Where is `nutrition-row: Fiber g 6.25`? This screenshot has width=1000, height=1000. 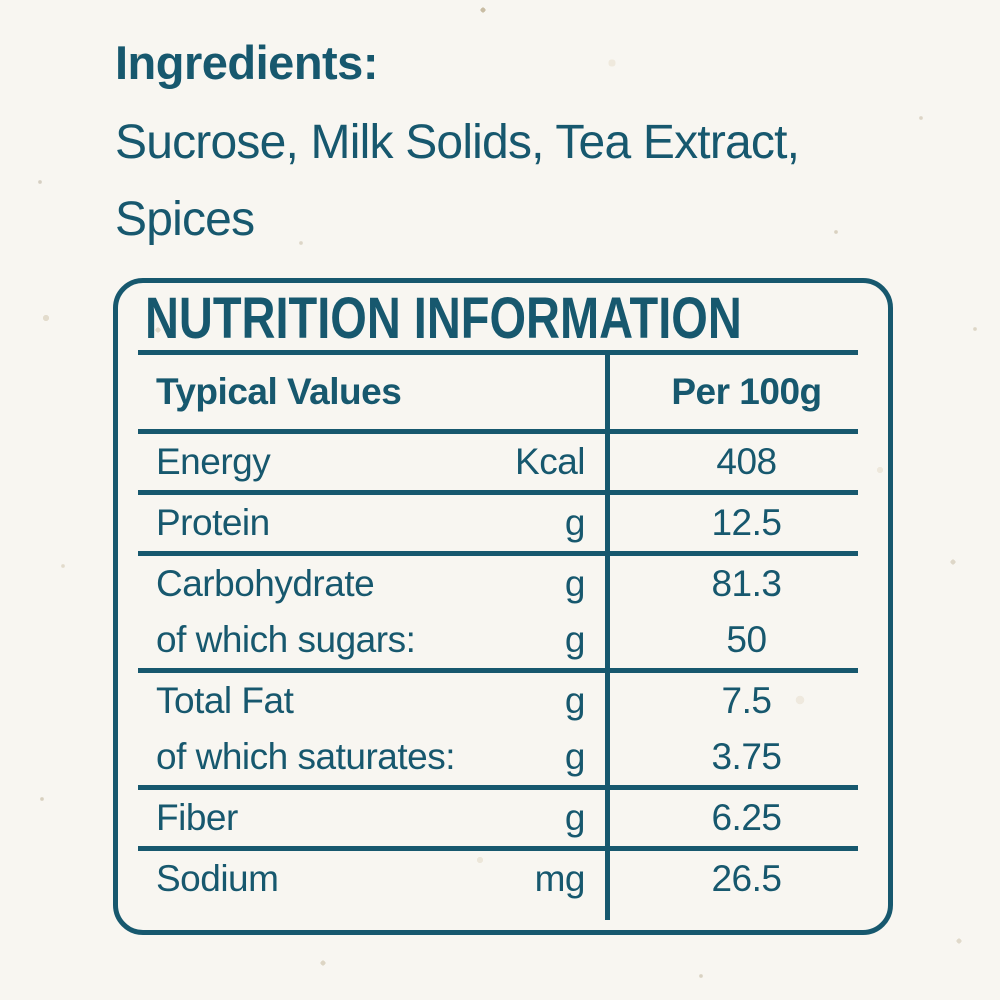
nutrition-row: Fiber g 6.25 is located at coordinates (503, 818).